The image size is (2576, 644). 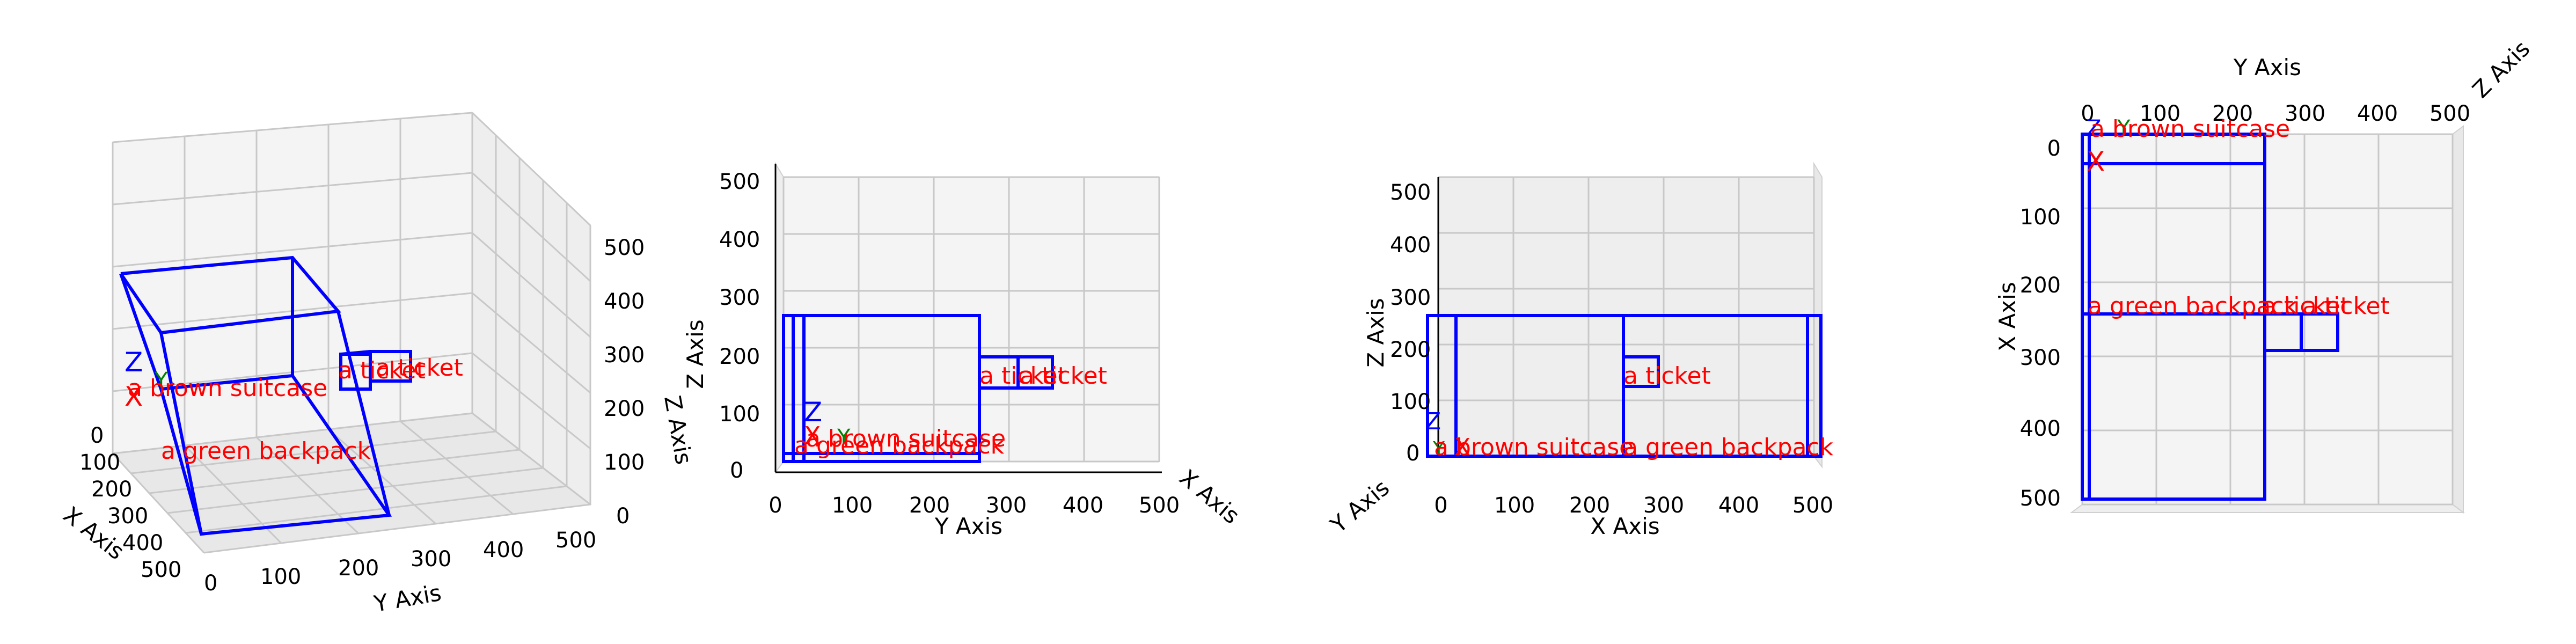 I want to click on box-green-backpack-bottom, so click(x=275, y=455).